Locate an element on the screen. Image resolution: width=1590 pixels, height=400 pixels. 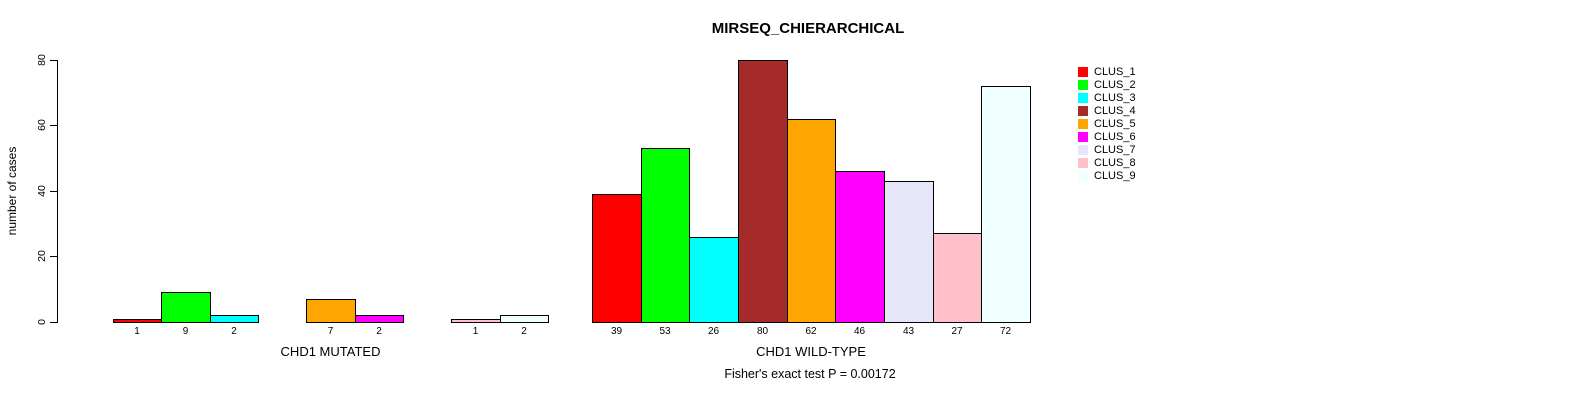
legend-label-clus_9: CLUS_9 is located at coordinates (1115, 176).